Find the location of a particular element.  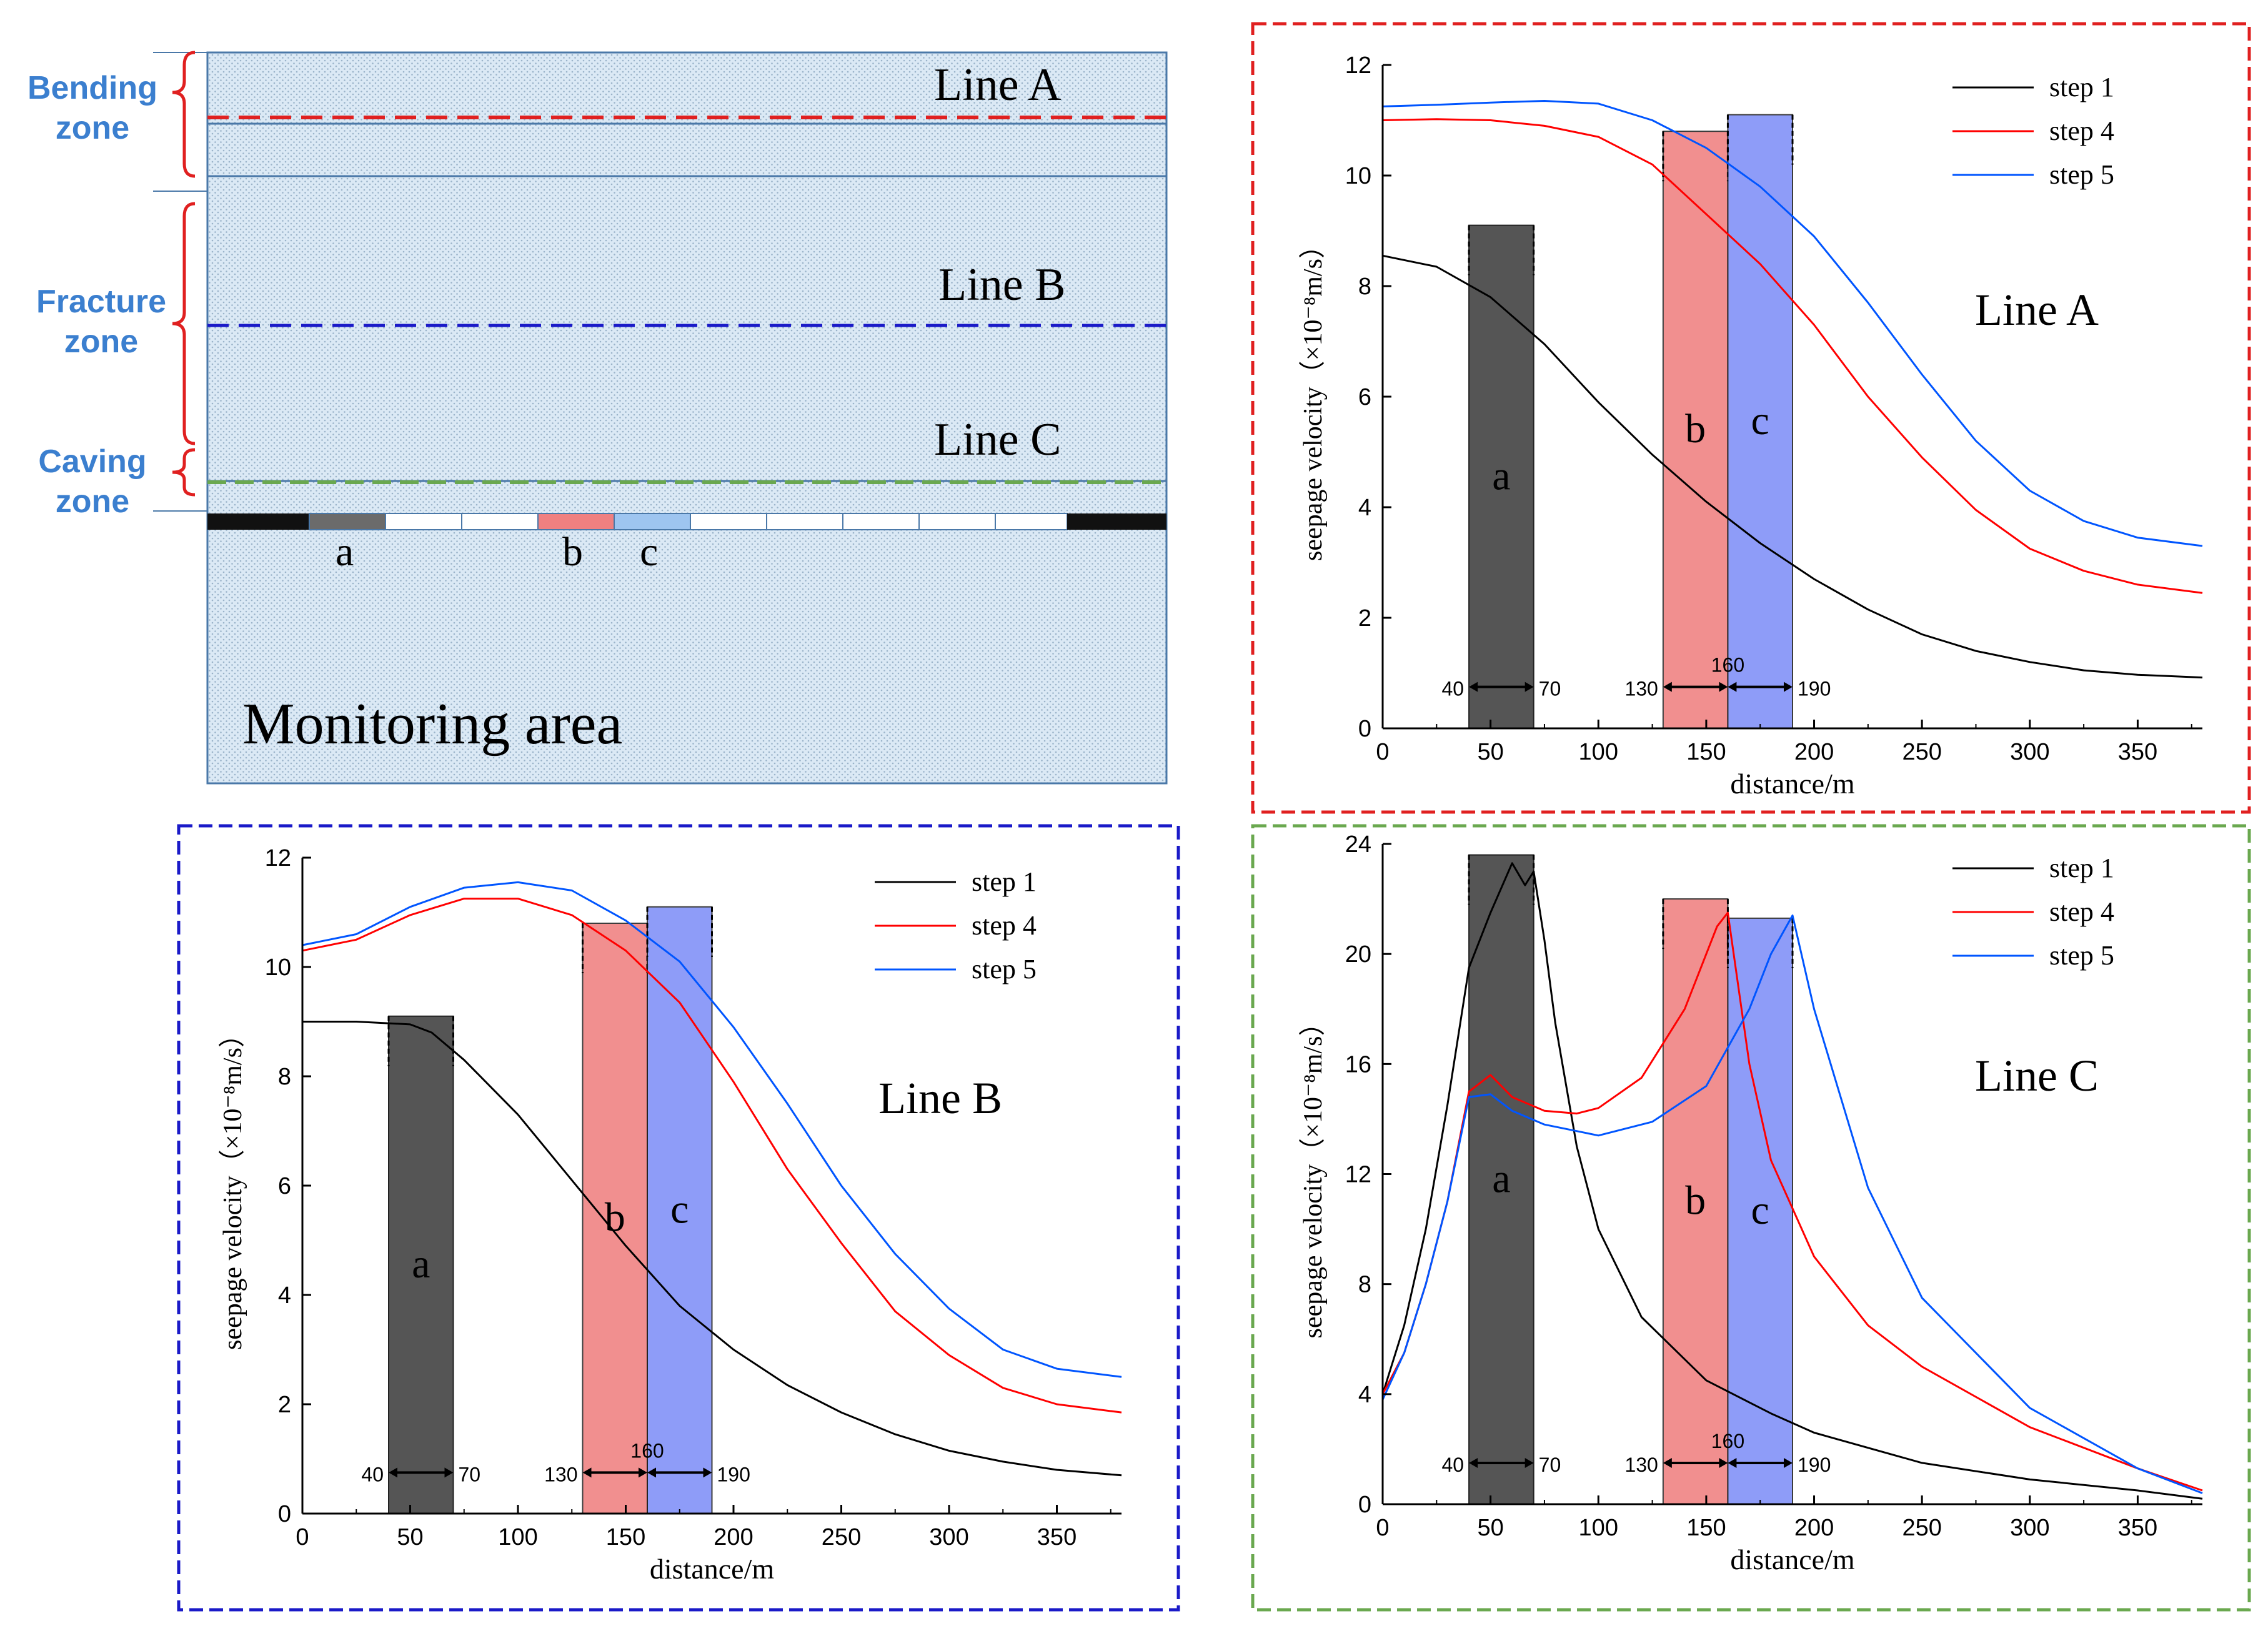

fracture-zone-label-2: zone is located at coordinates (101, 342).